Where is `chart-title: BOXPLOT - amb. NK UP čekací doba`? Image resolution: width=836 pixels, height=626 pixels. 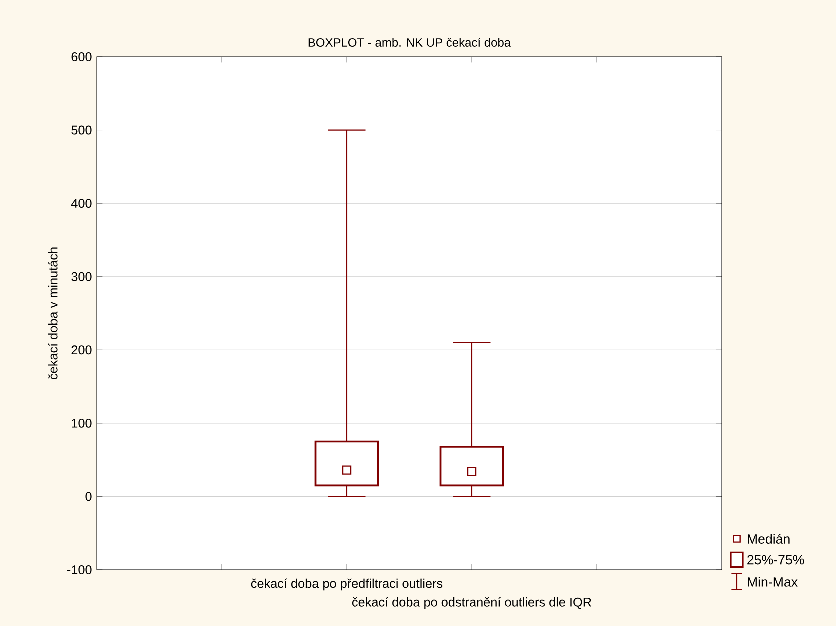 chart-title: BOXPLOT - amb. NK UP čekací doba is located at coordinates (410, 42).